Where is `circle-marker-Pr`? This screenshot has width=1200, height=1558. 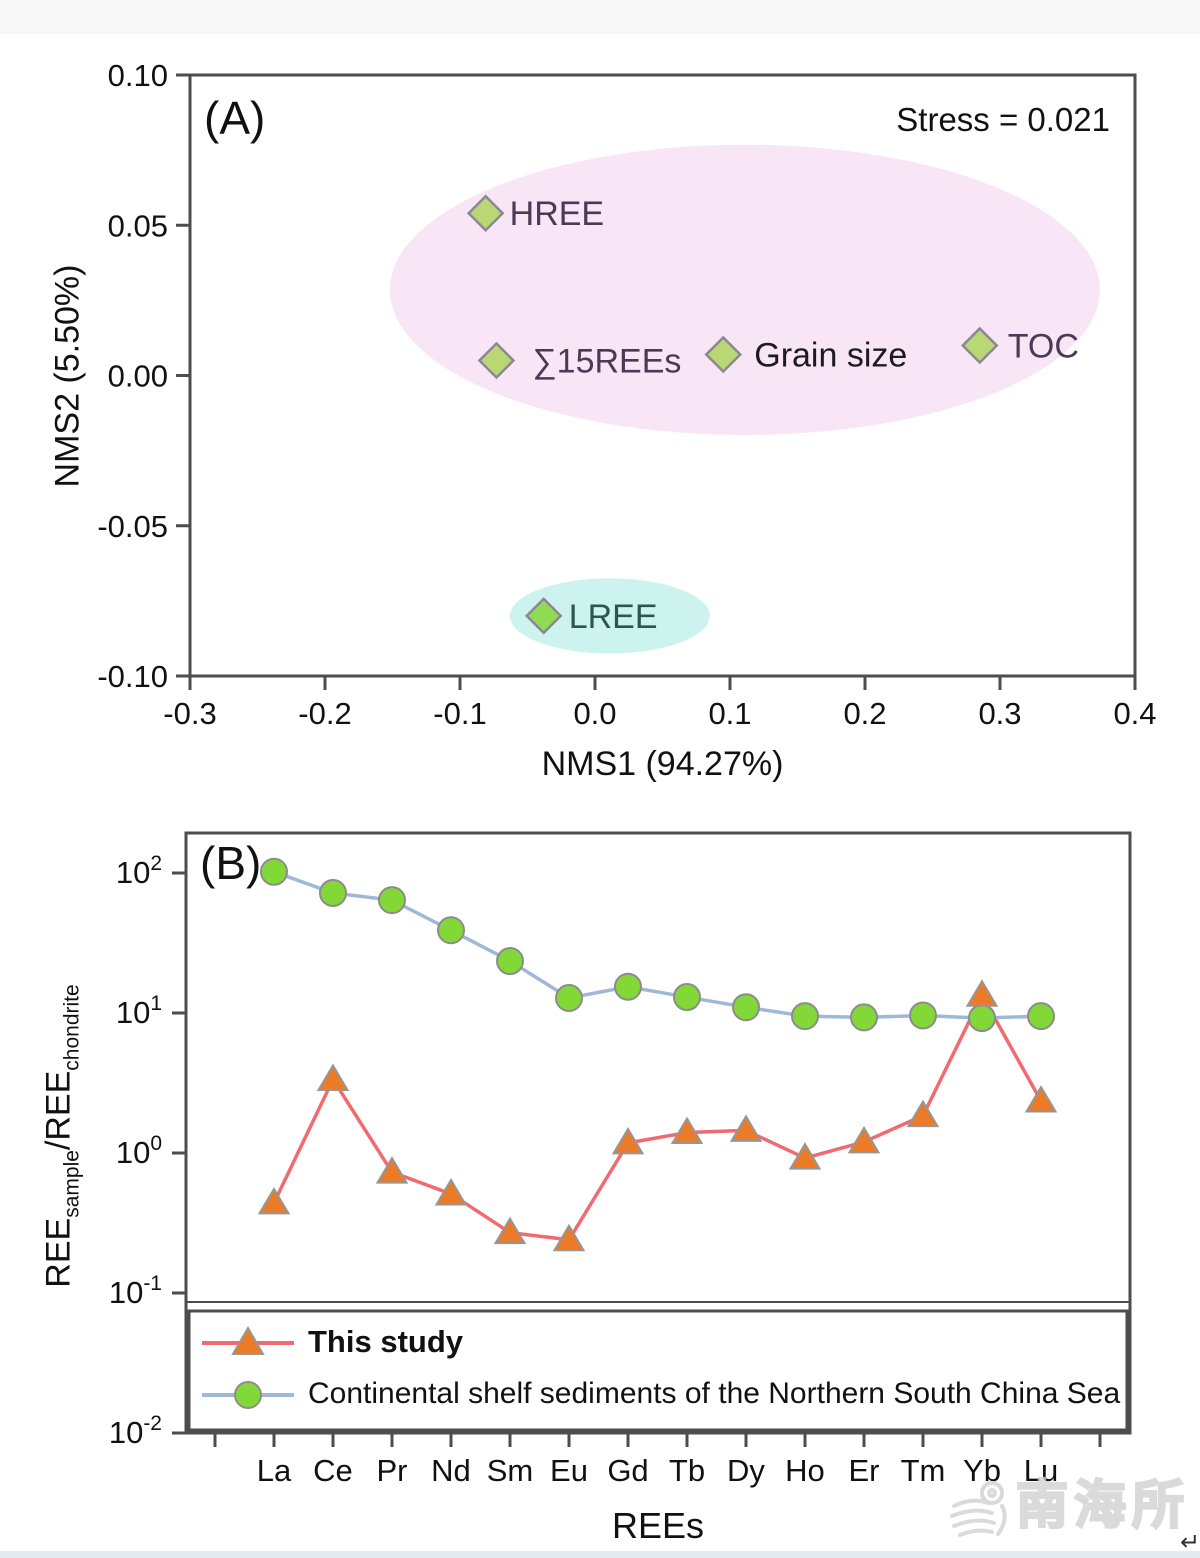 circle-marker-Pr is located at coordinates (392, 900).